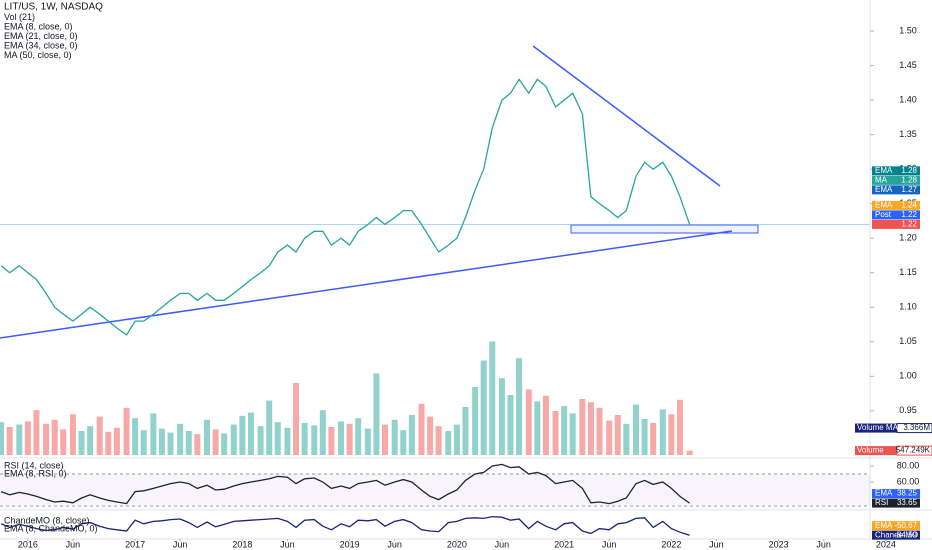  I want to click on x-tick-label: 2024, so click(886, 544).